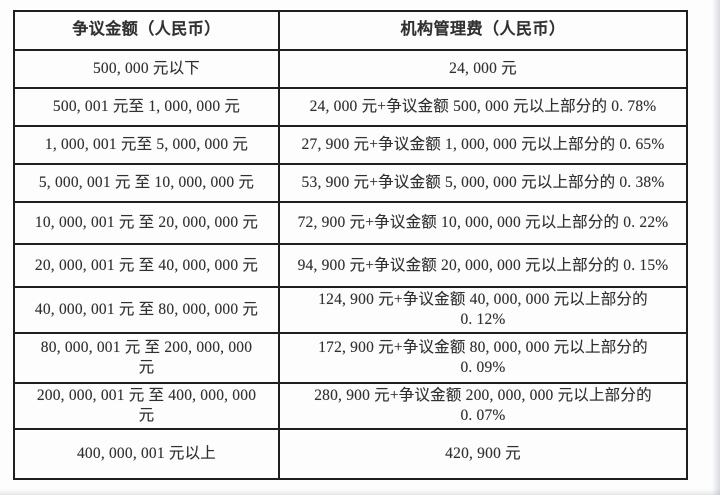 Image resolution: width=720 pixels, height=495 pixels. Describe the element at coordinates (146, 310) in the screenshot. I see `amount-cell: 40, 000, 001 元 至 80, 000, 000 元` at that location.